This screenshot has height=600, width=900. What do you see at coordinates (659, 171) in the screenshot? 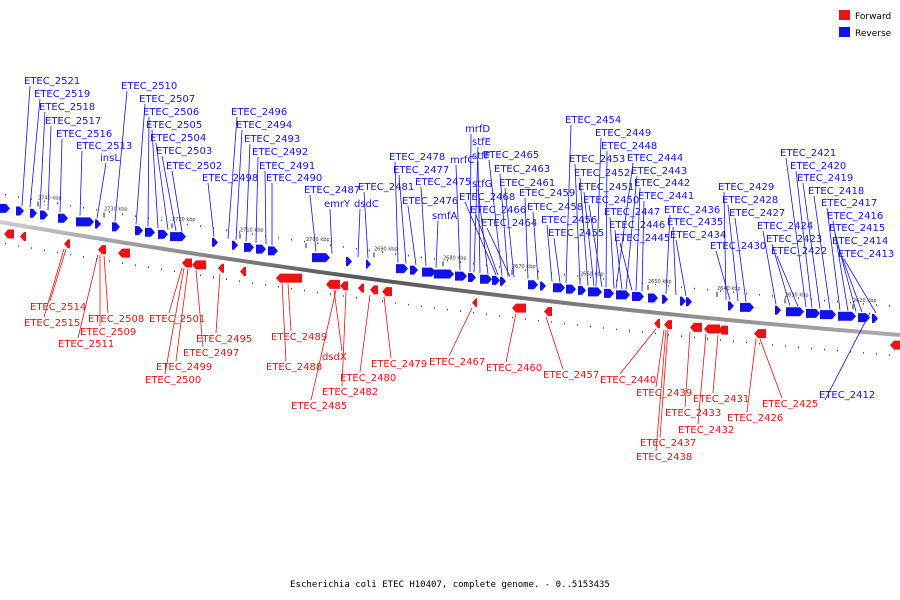
I see `gene-label: ETEC_2443` at bounding box center [659, 171].